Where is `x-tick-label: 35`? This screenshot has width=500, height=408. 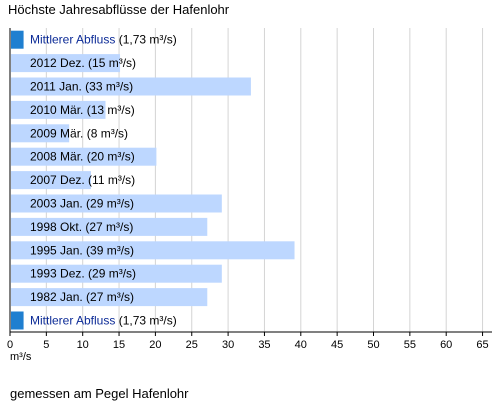 x-tick-label: 35 is located at coordinates (264, 345).